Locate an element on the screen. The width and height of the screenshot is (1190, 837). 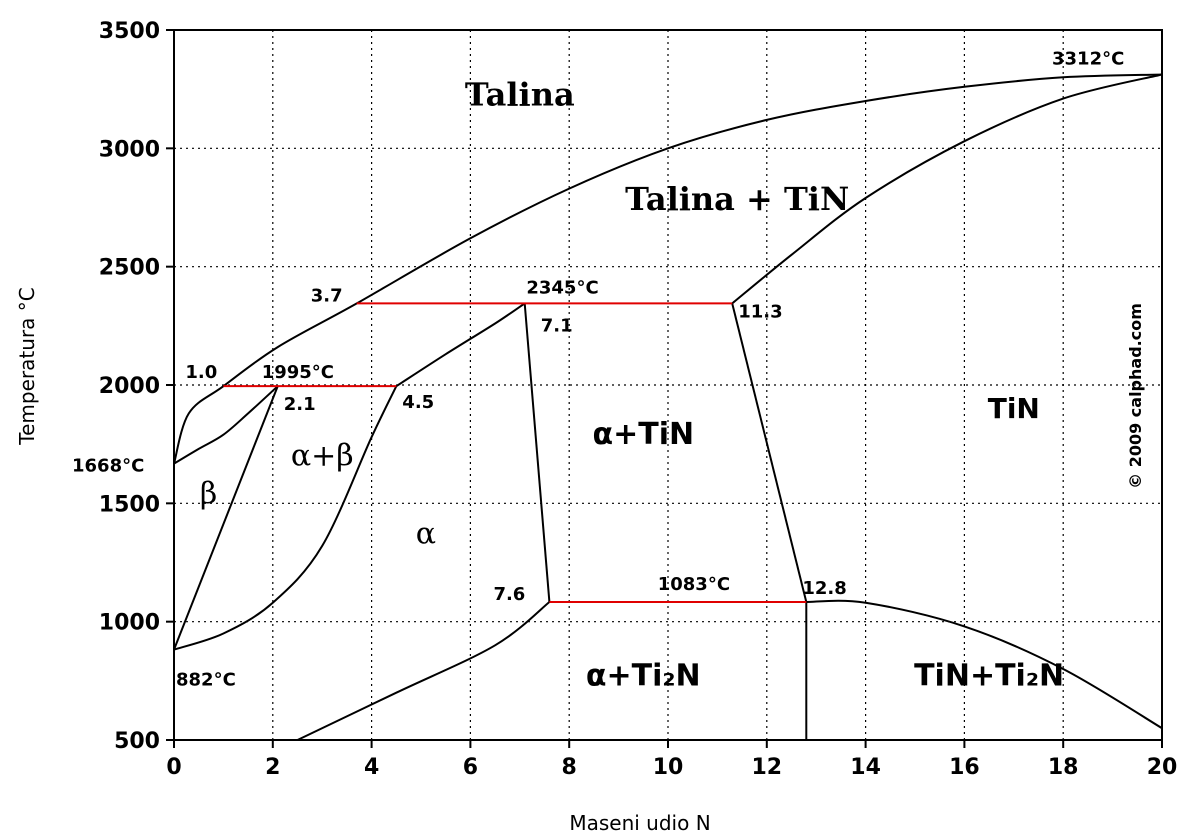
point-label: 1.0 is located at coordinates (201, 372).